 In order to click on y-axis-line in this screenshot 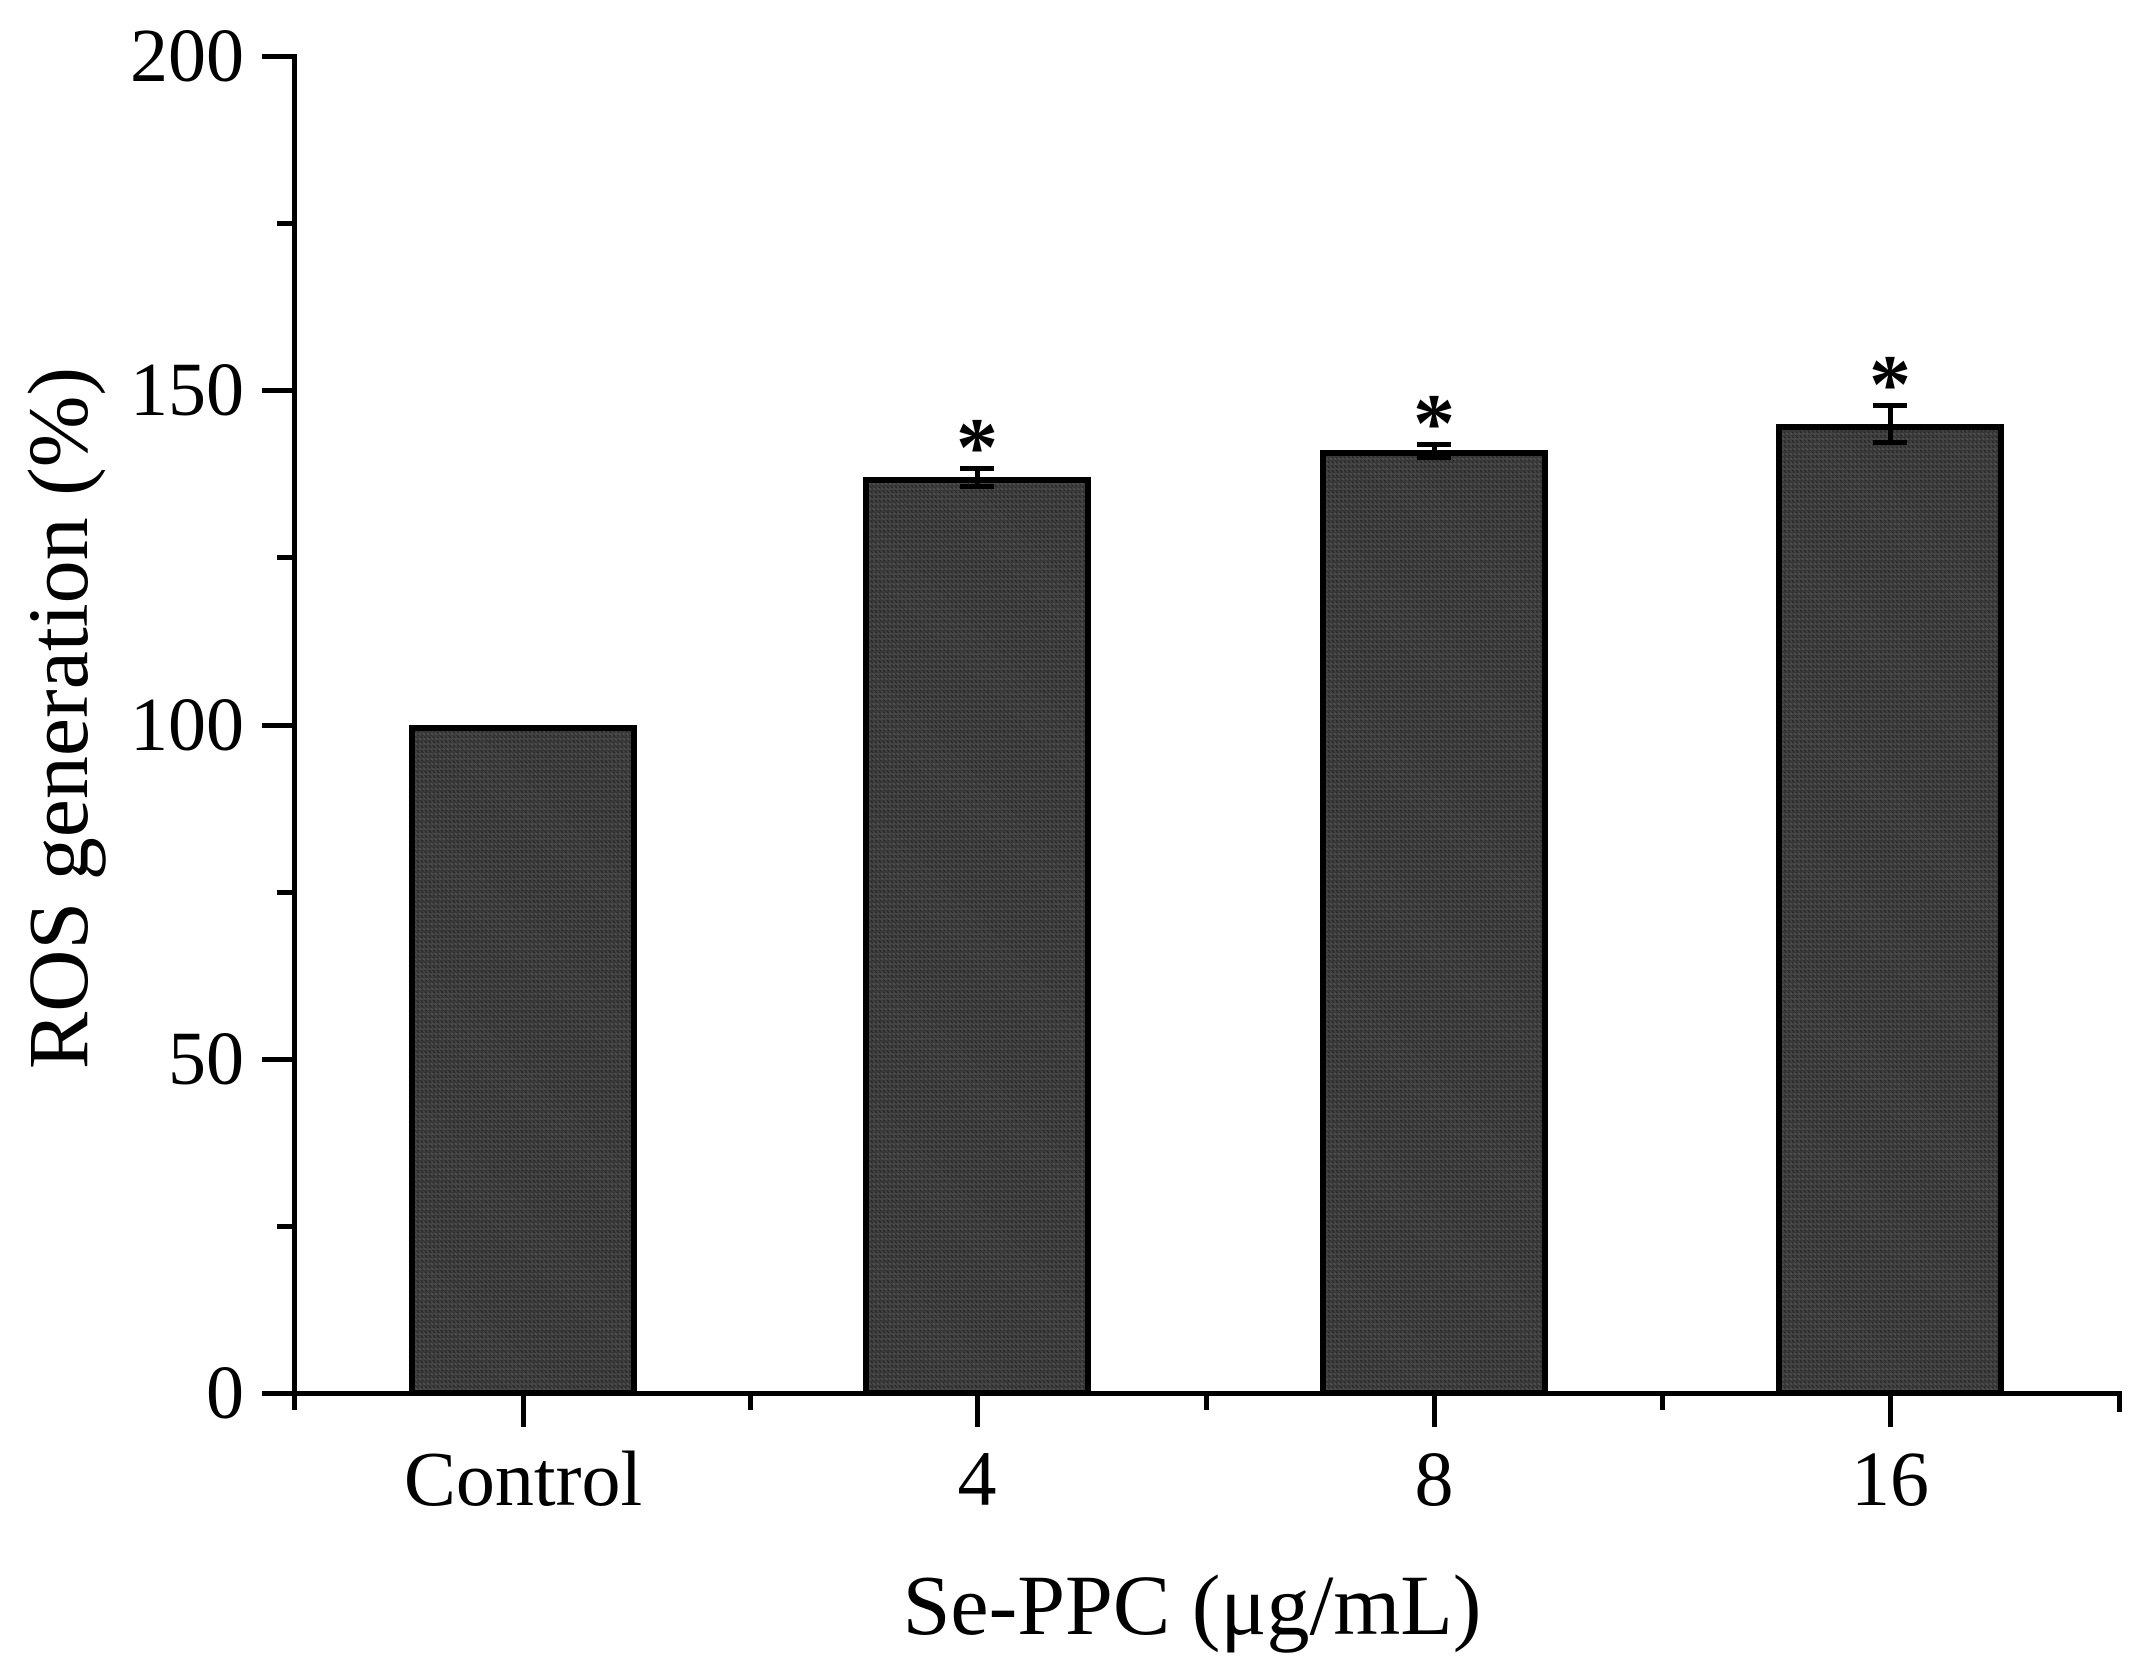, I will do `click(294, 724)`.